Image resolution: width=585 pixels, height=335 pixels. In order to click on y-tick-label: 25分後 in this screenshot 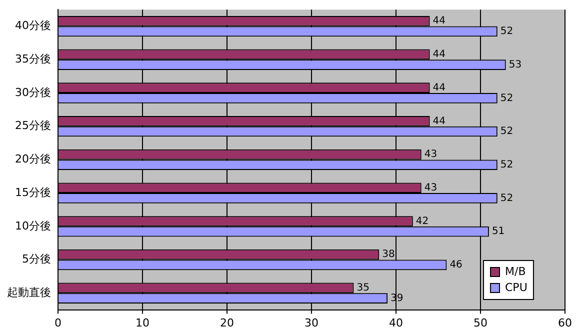, I will do `click(33, 125)`.